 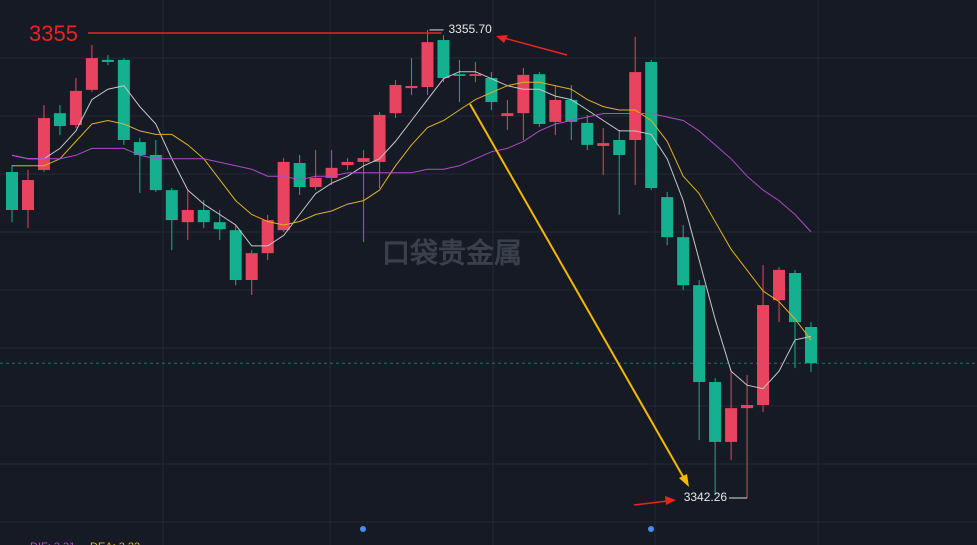 What do you see at coordinates (452, 252) in the screenshot?
I see `watermark: 口袋贵金属` at bounding box center [452, 252].